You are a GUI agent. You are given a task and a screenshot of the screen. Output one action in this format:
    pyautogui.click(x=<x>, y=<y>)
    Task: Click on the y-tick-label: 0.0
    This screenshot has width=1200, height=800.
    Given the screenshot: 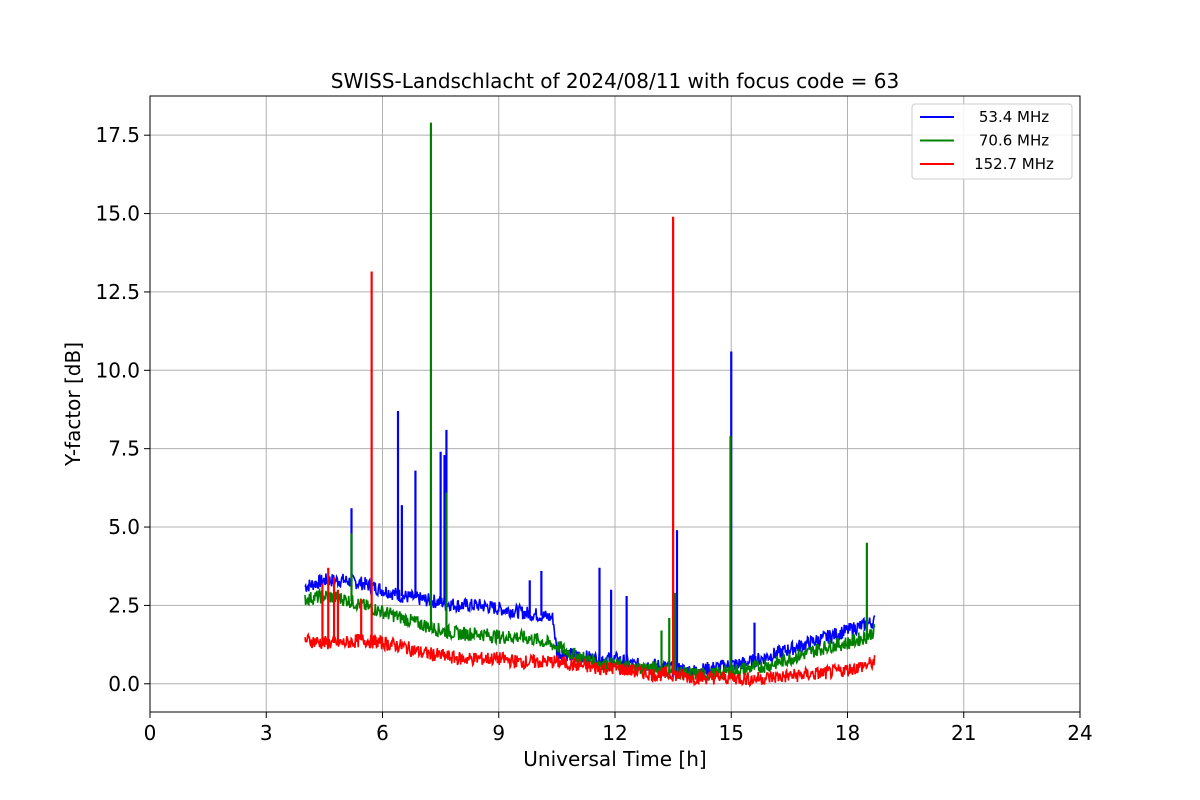 What is the action you would take?
    pyautogui.click(x=124, y=684)
    